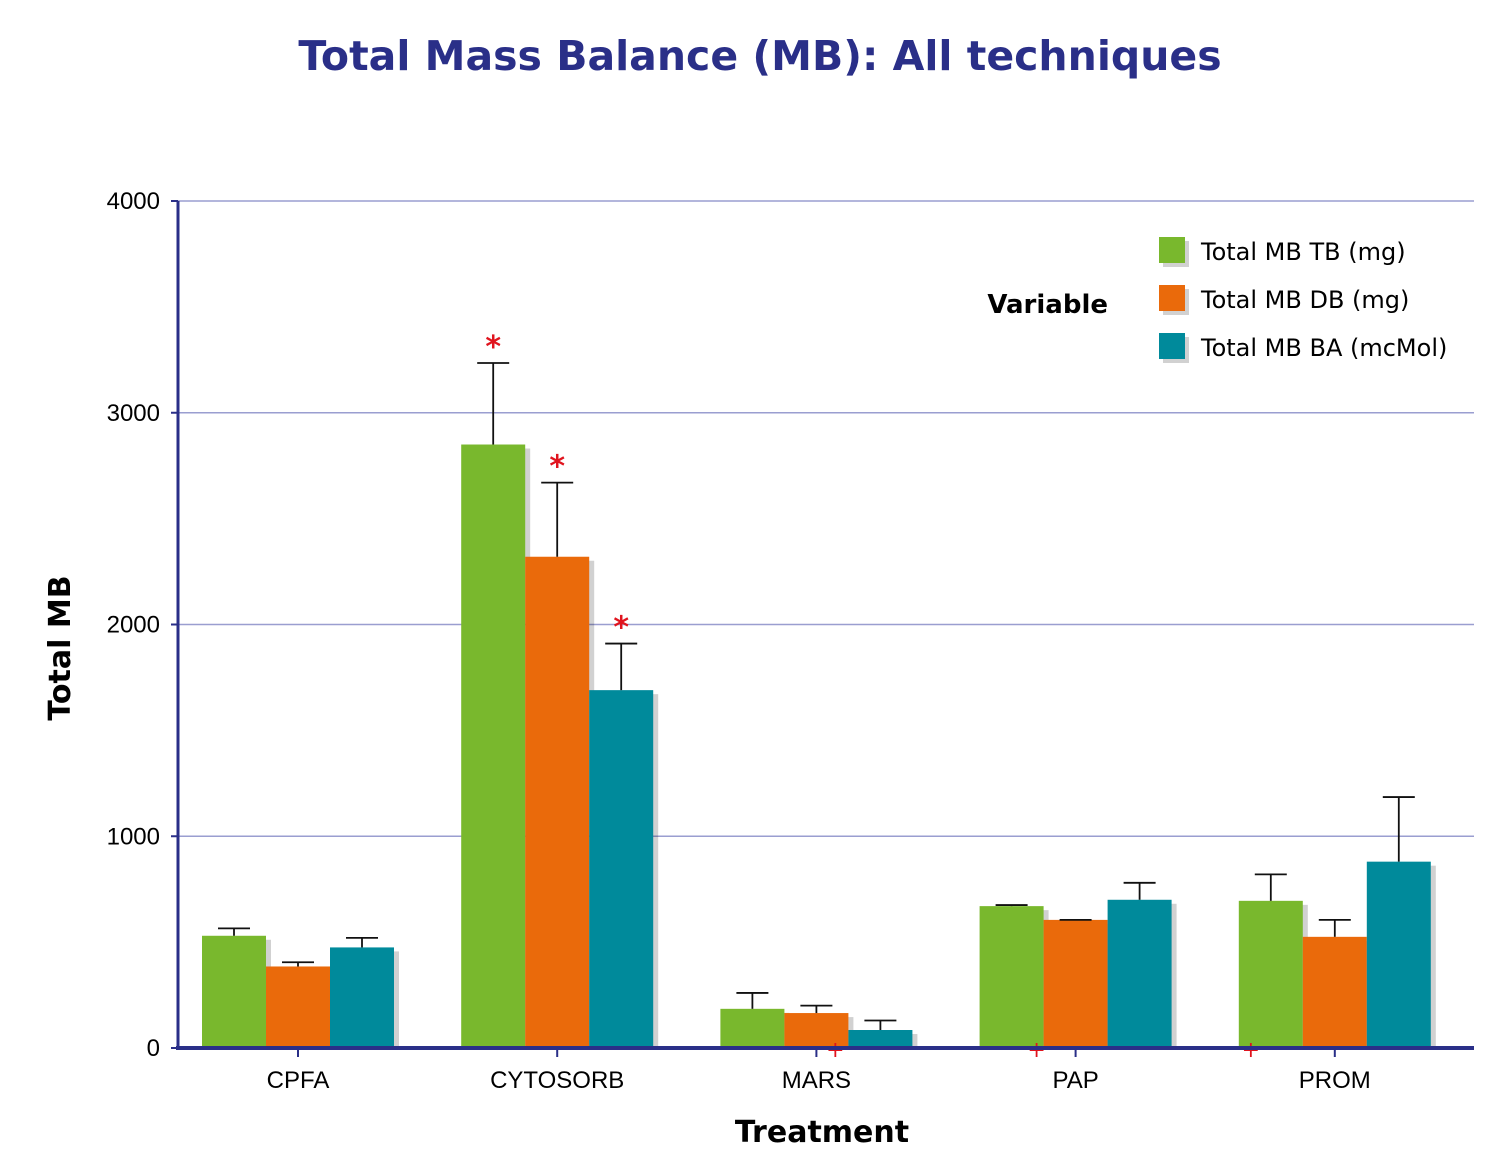 The width and height of the screenshot is (1500, 1172). What do you see at coordinates (133, 201) in the screenshot?
I see `y-tick-label: 4000` at bounding box center [133, 201].